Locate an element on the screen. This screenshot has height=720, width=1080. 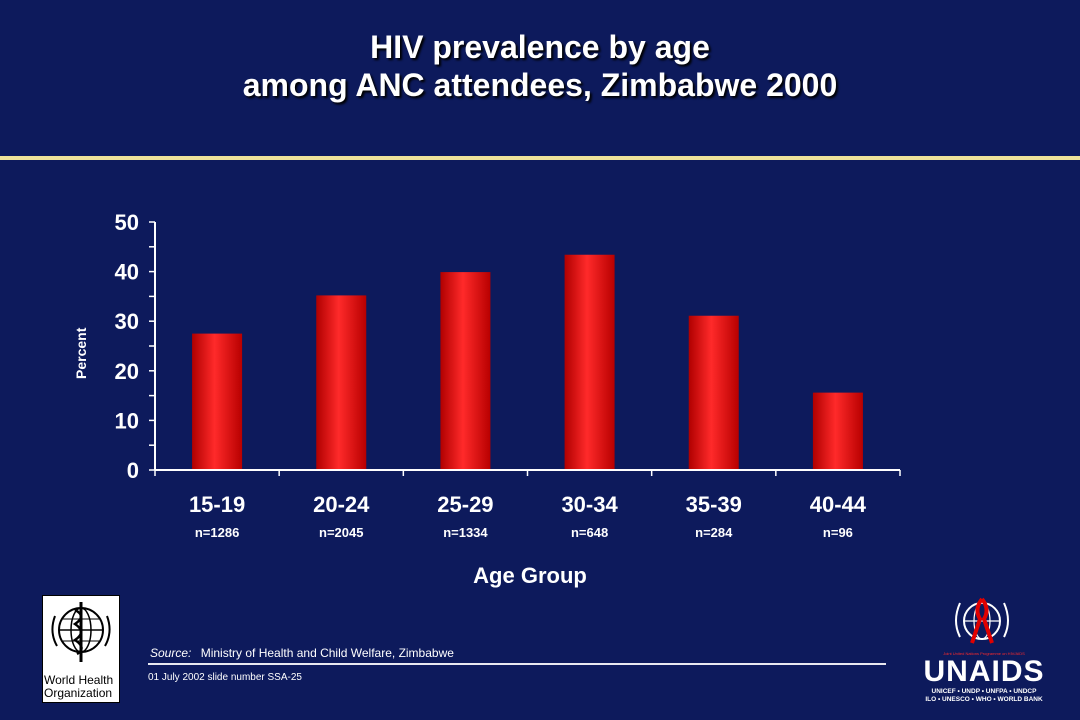
sample-size-label: n=284 is located at coordinates (714, 532).